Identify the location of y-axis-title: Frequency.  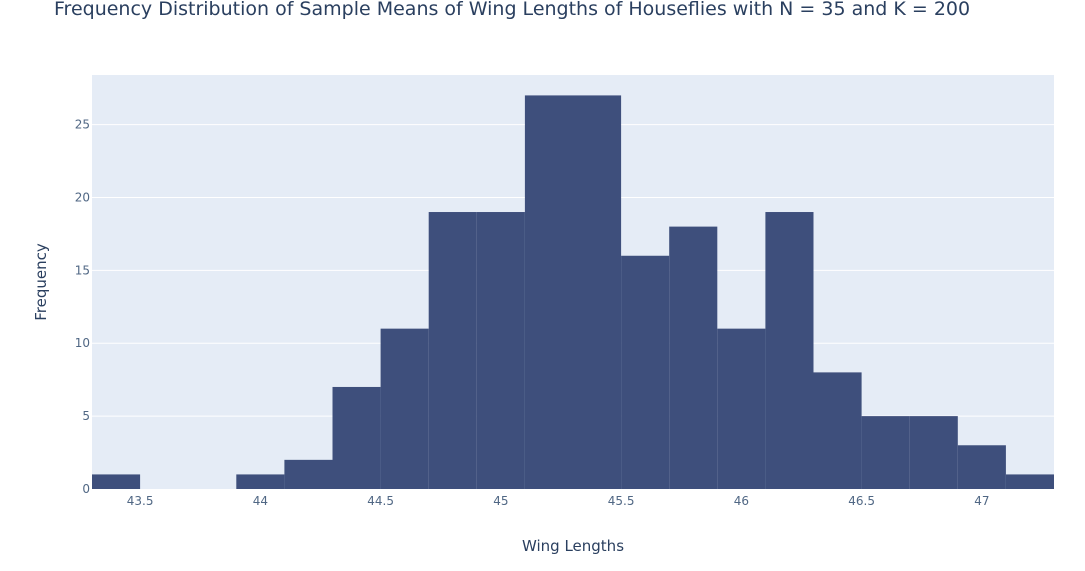
(41, 282).